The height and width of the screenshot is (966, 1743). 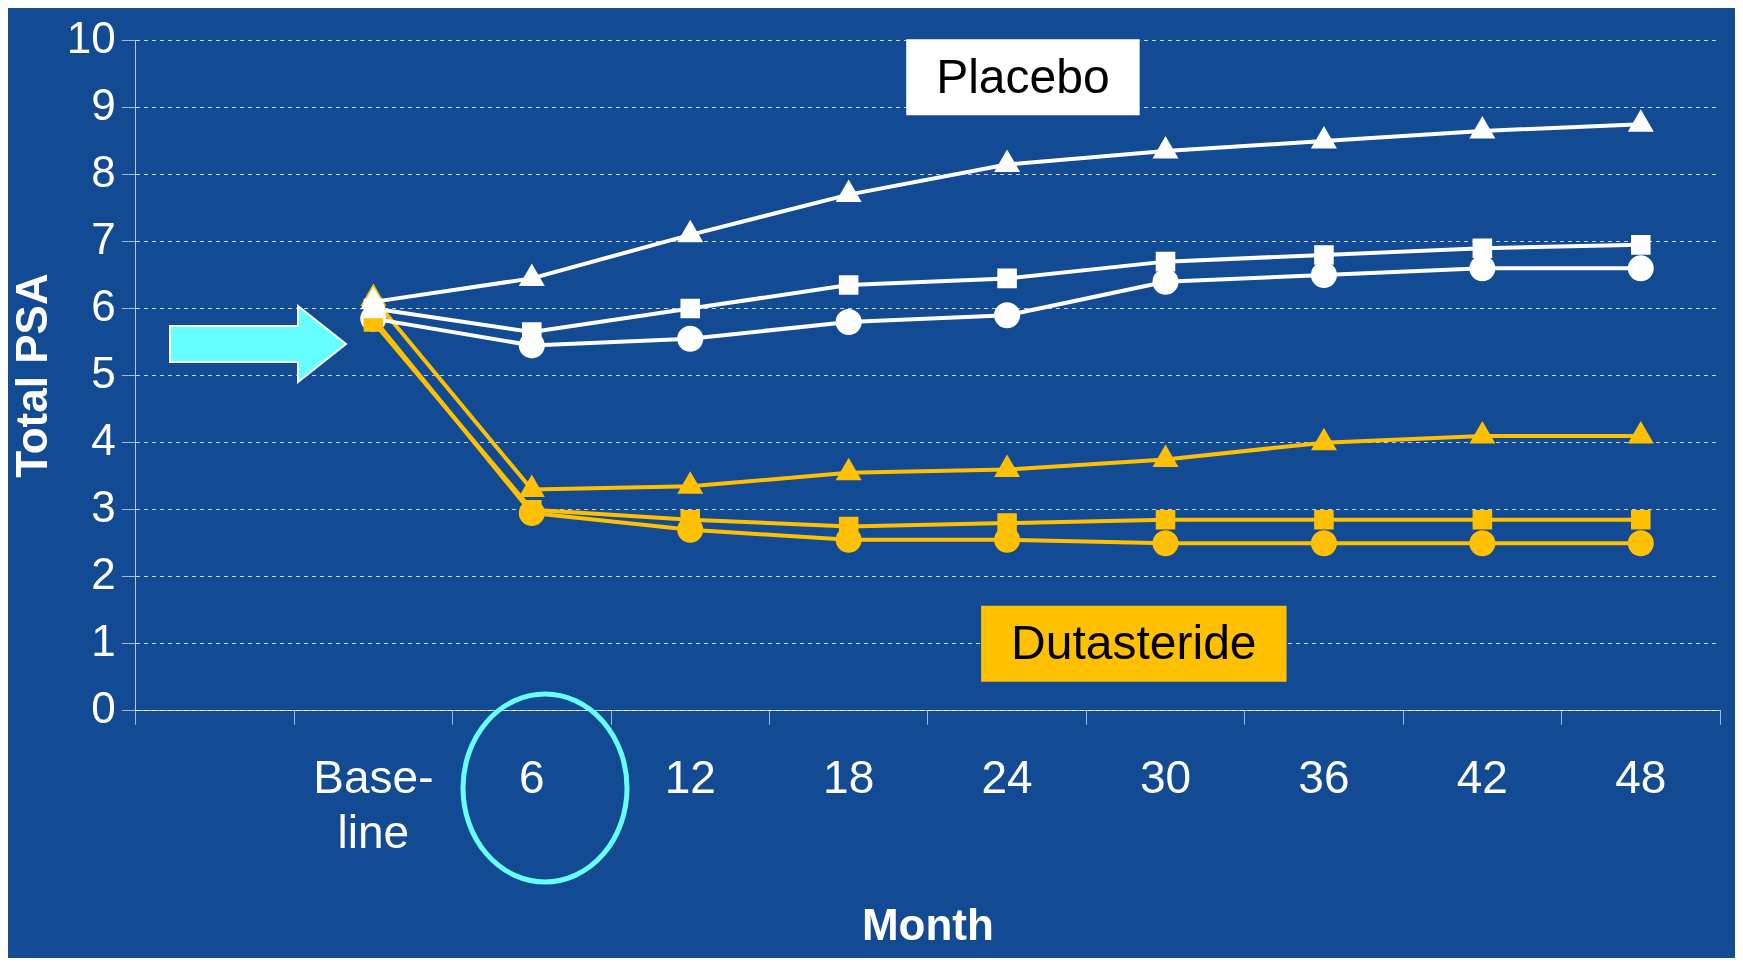 What do you see at coordinates (103, 171) in the screenshot?
I see `y-tick-label: 8` at bounding box center [103, 171].